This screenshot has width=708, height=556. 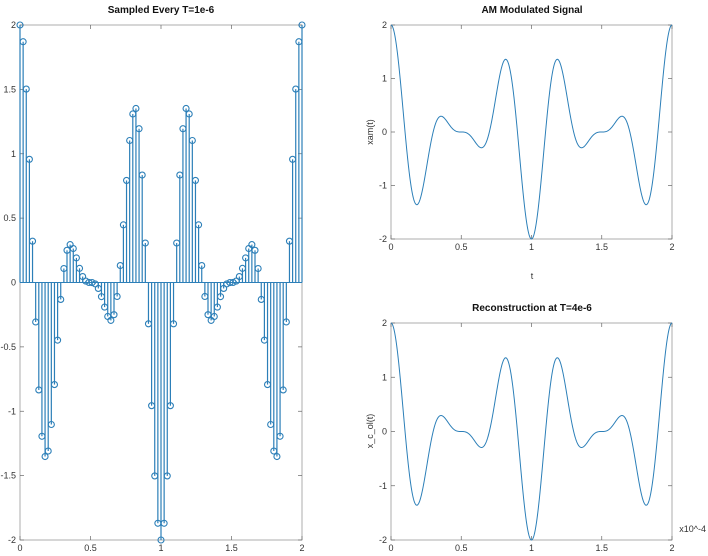 I want to click on stem-xtick-label: 1, so click(x=160, y=548).